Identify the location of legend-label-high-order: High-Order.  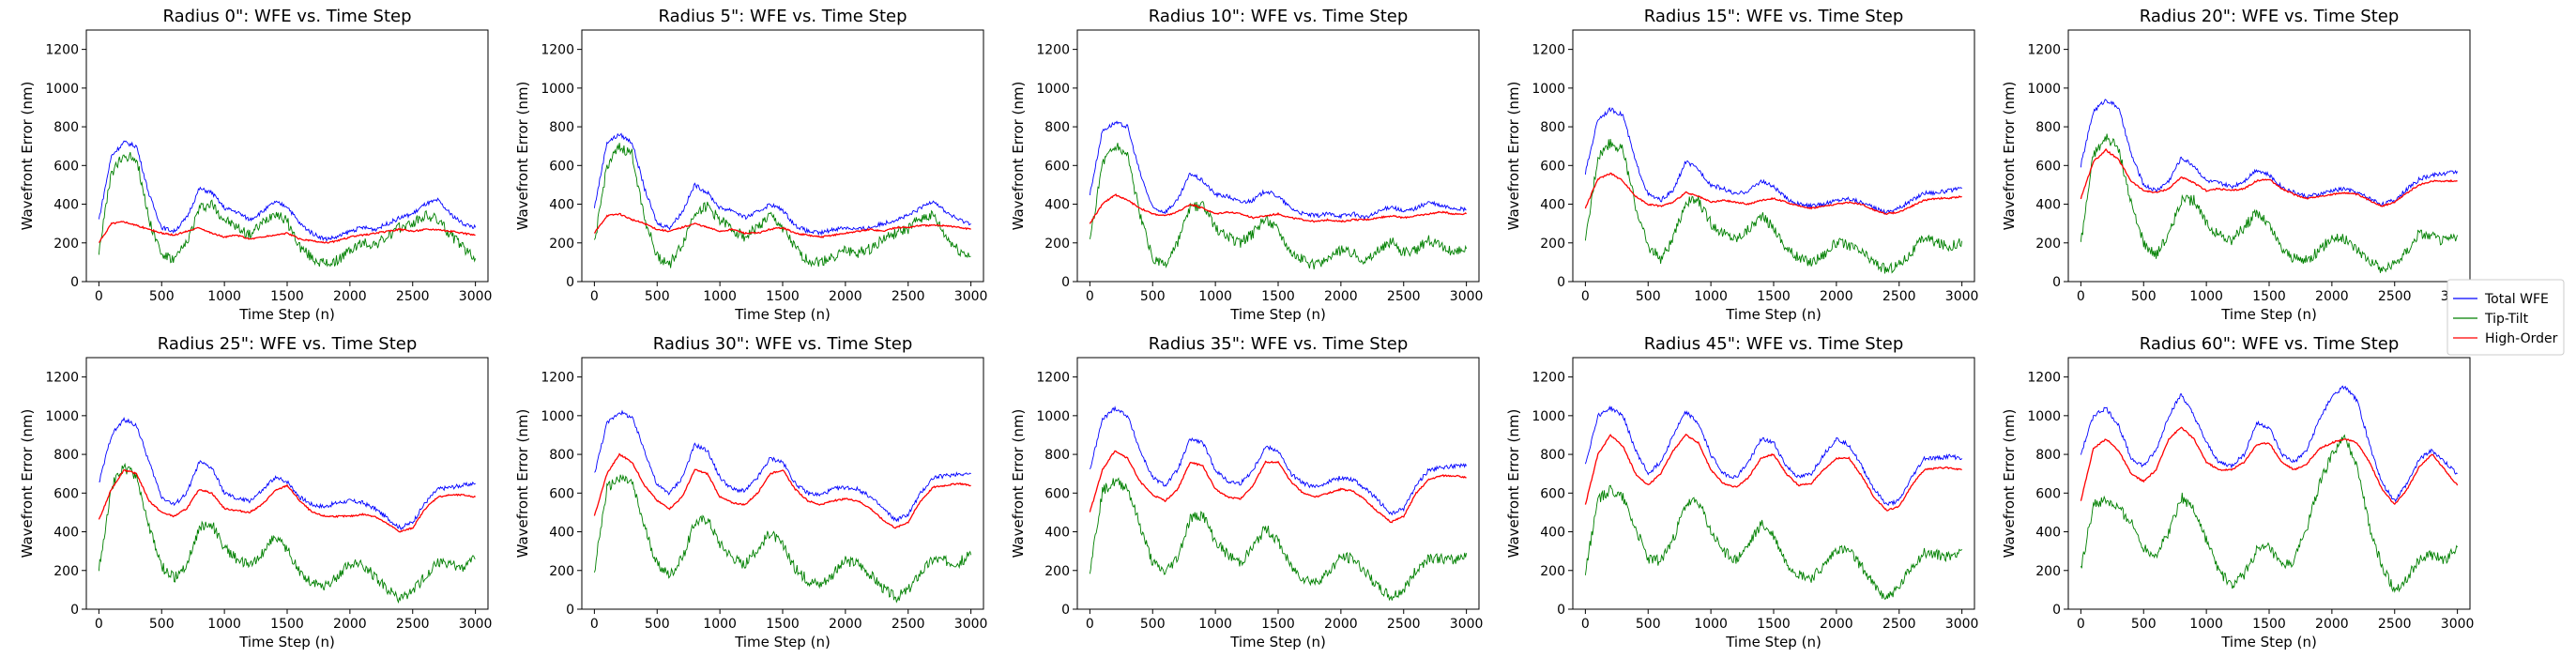
(2521, 338).